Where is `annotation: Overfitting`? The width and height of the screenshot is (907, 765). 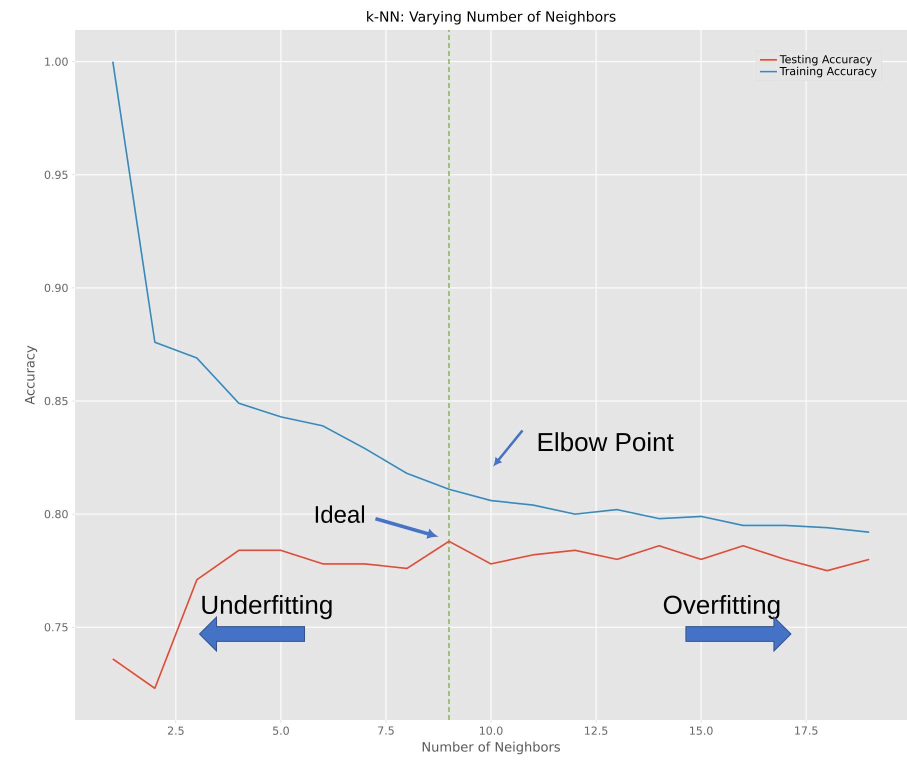
annotation: Overfitting is located at coordinates (722, 607).